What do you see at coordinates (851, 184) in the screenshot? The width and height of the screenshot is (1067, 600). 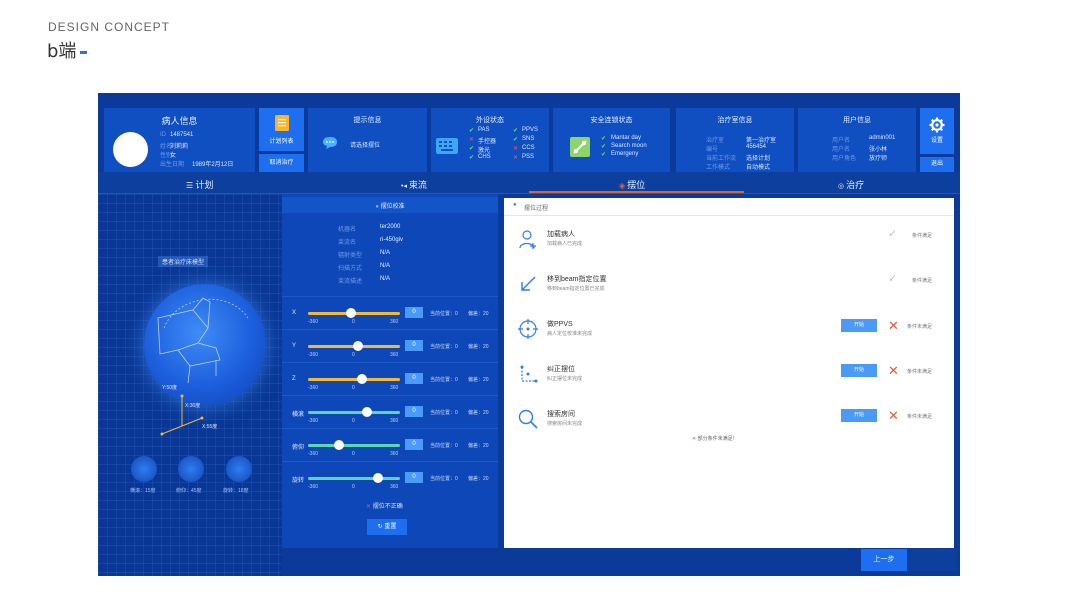 I see `tab-treatment: ◎ 治疗` at bounding box center [851, 184].